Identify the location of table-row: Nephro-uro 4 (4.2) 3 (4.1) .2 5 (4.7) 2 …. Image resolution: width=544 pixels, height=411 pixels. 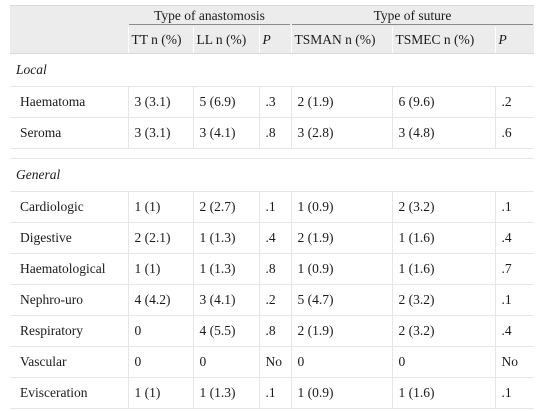
(272, 300).